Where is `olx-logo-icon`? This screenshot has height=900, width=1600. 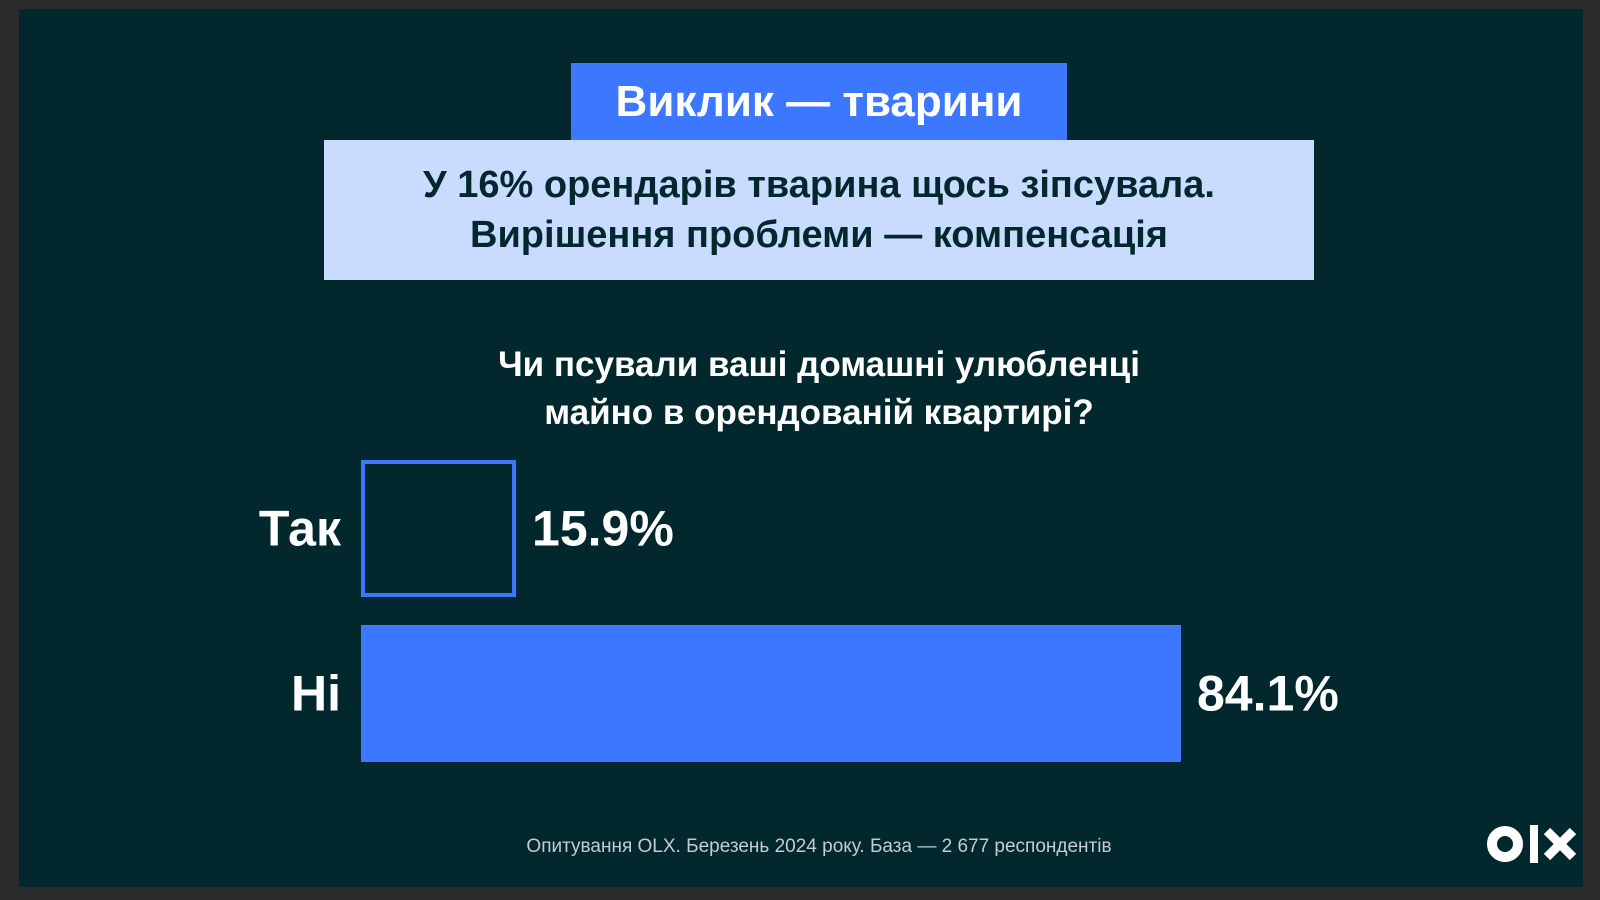
olx-logo-icon is located at coordinates (1532, 844).